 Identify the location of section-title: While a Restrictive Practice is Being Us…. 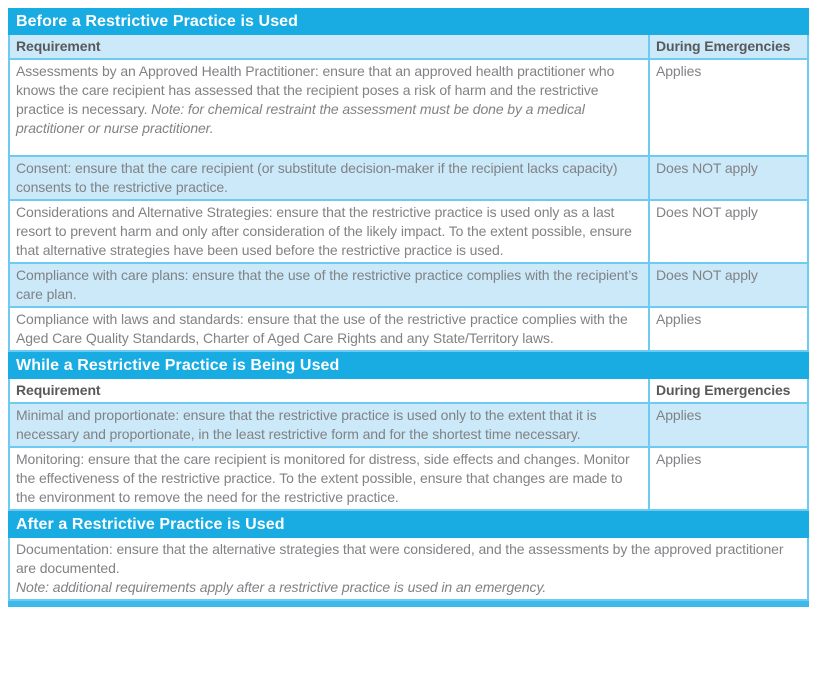
(178, 365).